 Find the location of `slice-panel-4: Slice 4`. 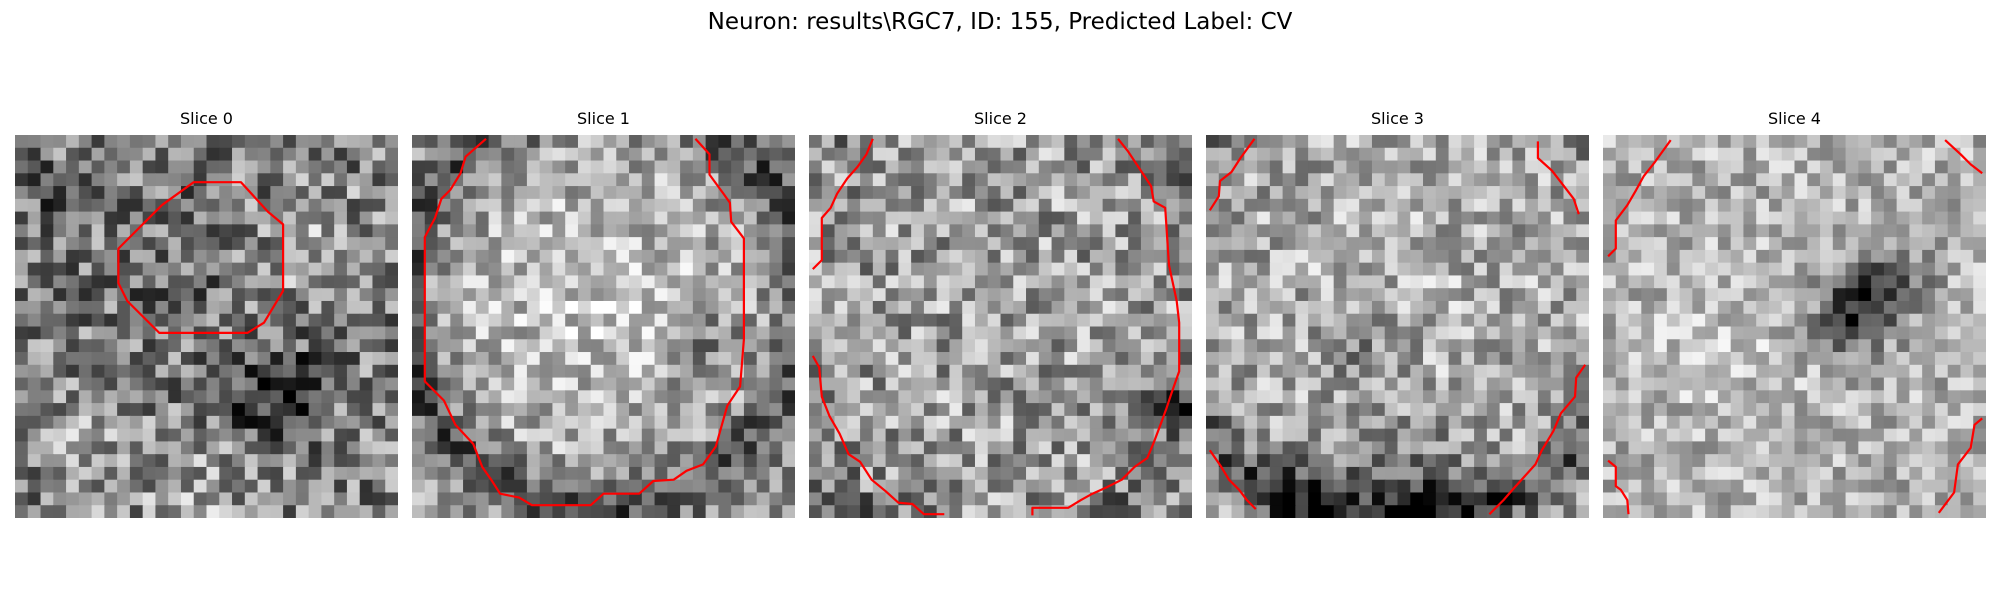

slice-panel-4: Slice 4 is located at coordinates (1794, 313).